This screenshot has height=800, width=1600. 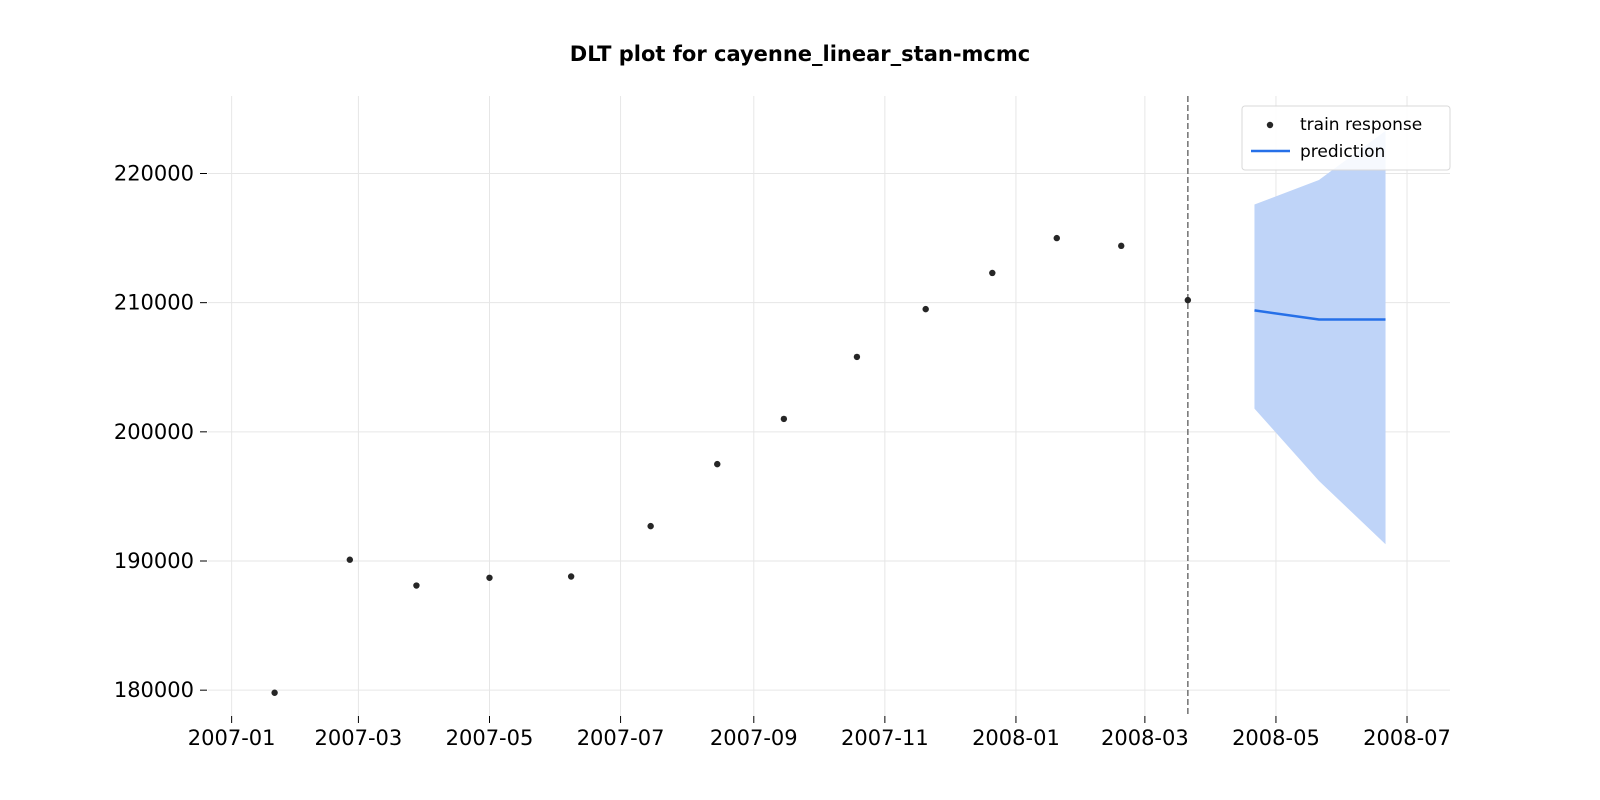 What do you see at coordinates (359, 738) in the screenshot?
I see `x-tick-label: 2007-03` at bounding box center [359, 738].